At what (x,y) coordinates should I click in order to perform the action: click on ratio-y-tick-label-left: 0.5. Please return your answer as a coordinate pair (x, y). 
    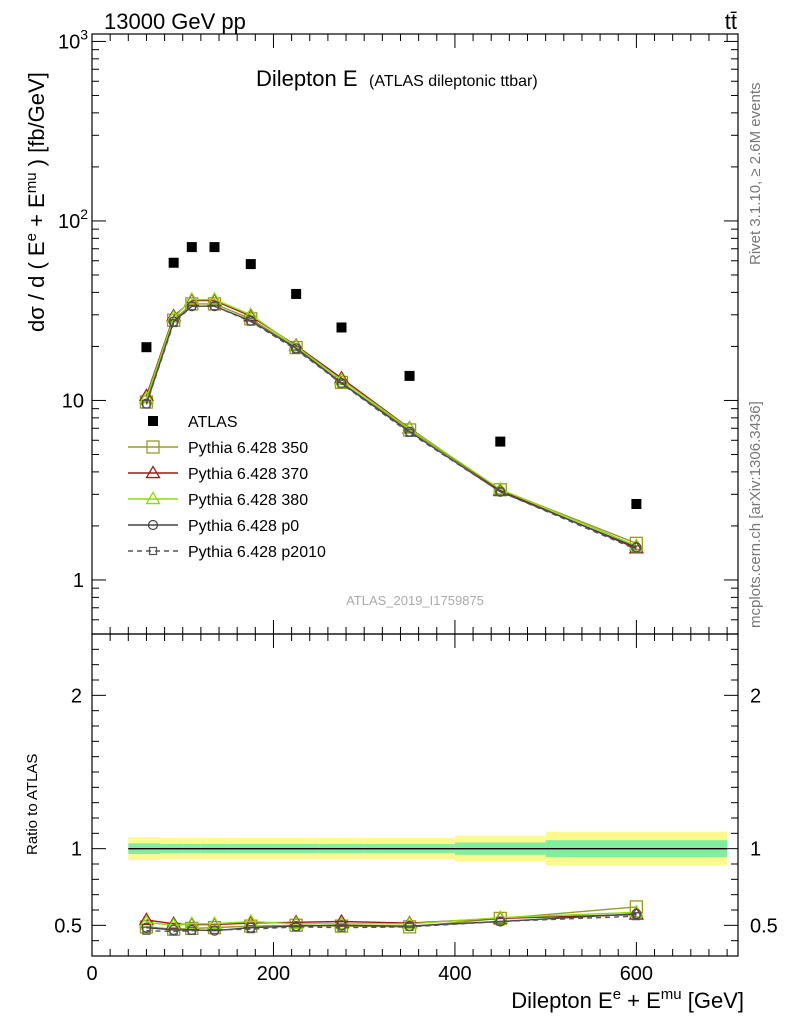
    Looking at the image, I should click on (68, 926).